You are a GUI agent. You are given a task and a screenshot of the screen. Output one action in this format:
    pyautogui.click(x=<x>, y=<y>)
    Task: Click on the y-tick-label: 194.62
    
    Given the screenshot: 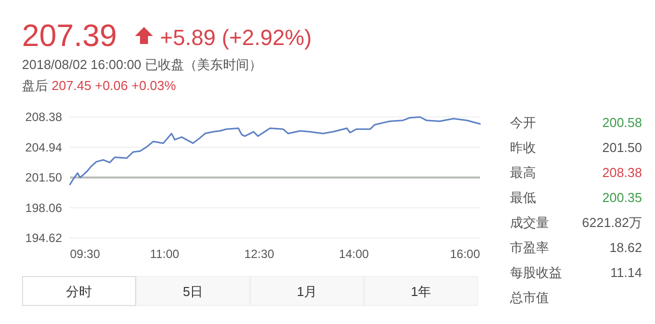 What is the action you would take?
    pyautogui.click(x=43, y=238)
    